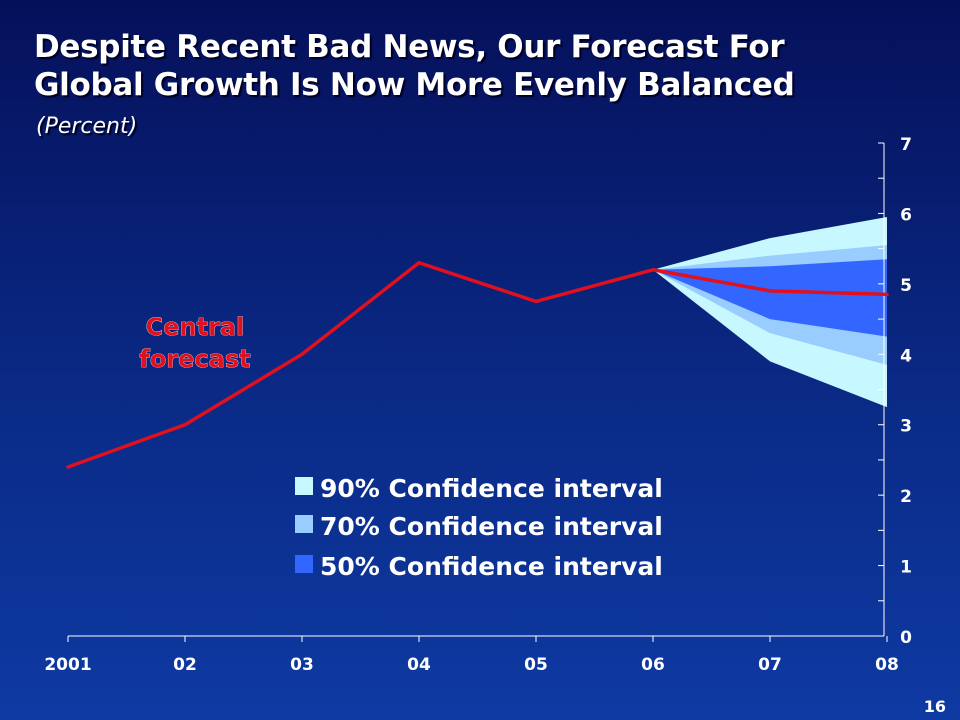  I want to click on y-tick-label: 2, so click(906, 497).